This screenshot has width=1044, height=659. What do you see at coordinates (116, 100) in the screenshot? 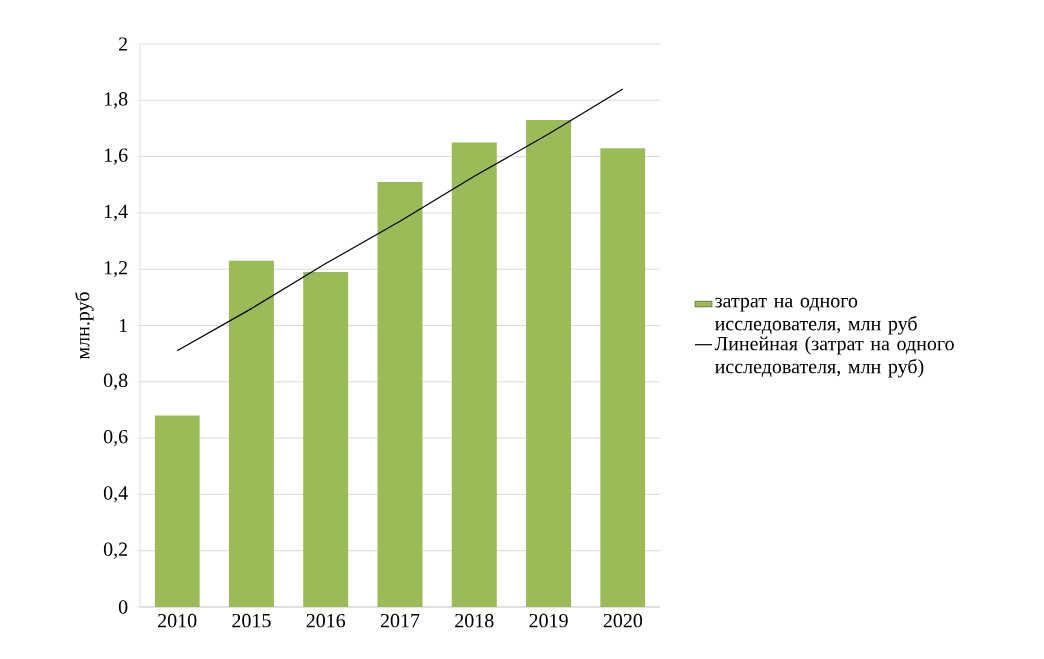
I see `y-tick-label: 1,8` at bounding box center [116, 100].